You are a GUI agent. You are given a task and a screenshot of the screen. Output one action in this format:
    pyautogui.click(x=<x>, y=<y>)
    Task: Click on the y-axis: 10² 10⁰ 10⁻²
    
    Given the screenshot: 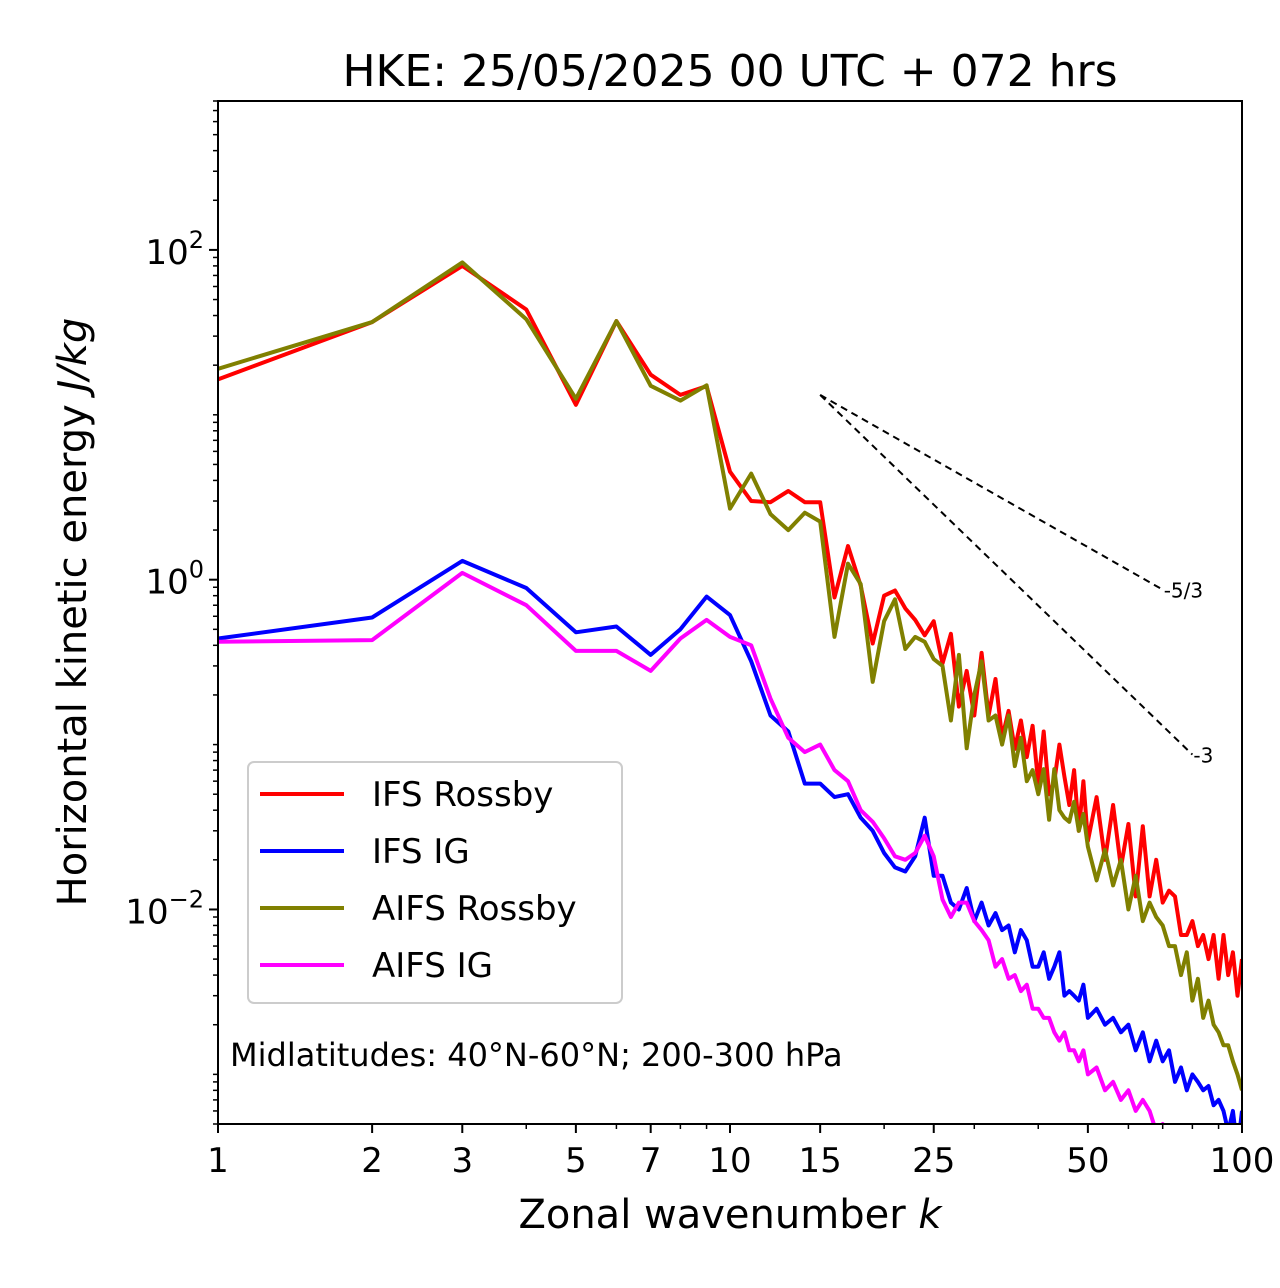 What is the action you would take?
    pyautogui.click(x=171, y=612)
    